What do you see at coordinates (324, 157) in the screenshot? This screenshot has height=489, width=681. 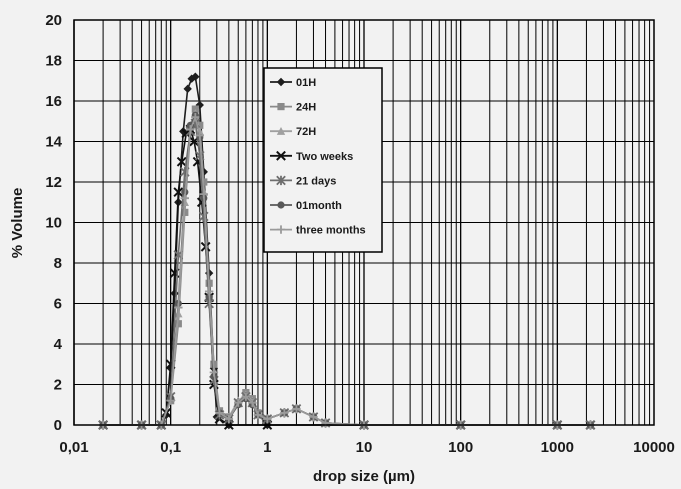 I see `legend-label: Two weeks` at bounding box center [324, 157].